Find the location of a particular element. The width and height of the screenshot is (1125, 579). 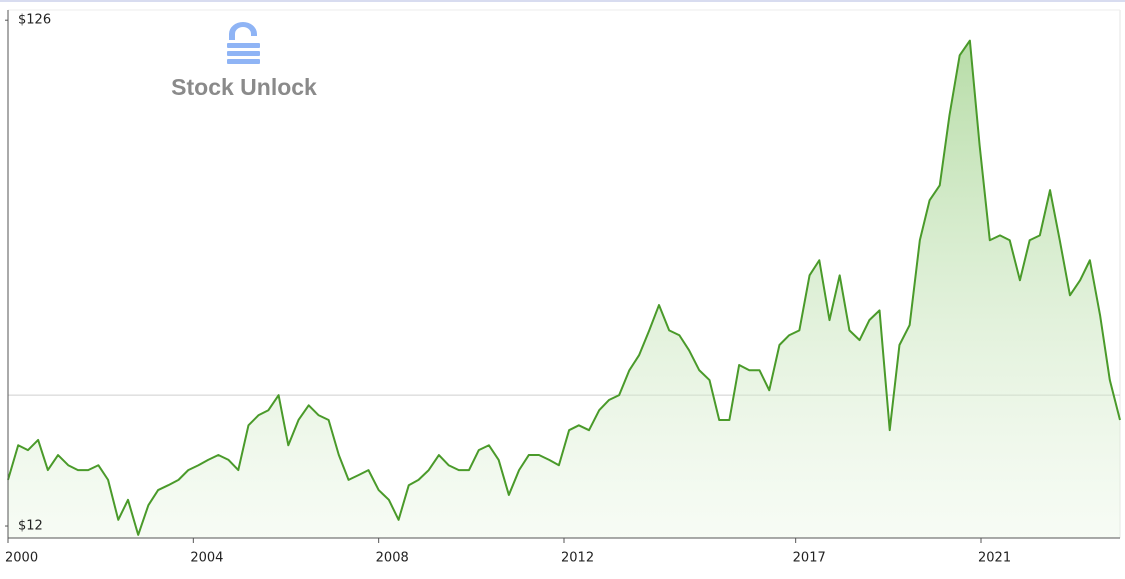

x-tick-label: 2017 is located at coordinates (809, 558).